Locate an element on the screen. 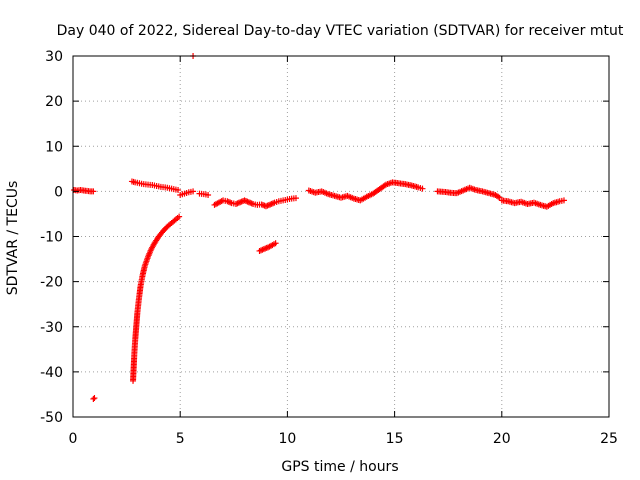 The image size is (640, 480). y-tick-label: -30 is located at coordinates (51, 328).